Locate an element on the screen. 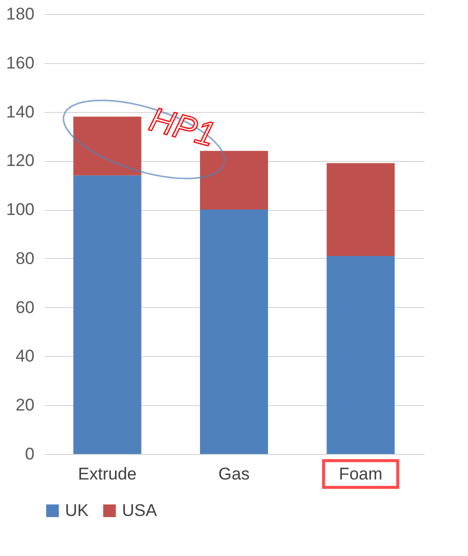  y-tick-label: 100 is located at coordinates (20, 210).